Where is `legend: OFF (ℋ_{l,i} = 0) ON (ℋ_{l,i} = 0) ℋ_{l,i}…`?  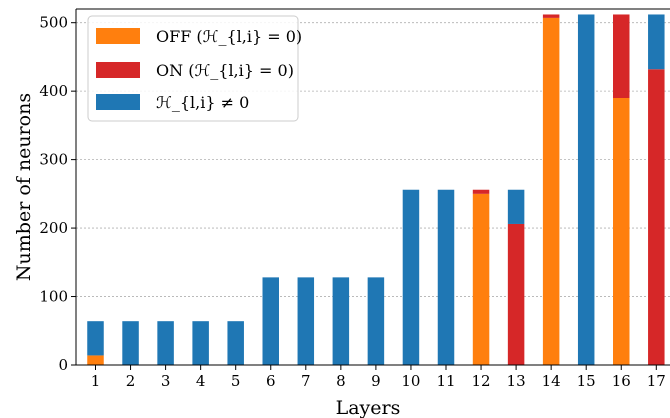 legend: OFF (ℋ_{l,i} = 0) ON (ℋ_{l,i} = 0) ℋ_{l,i}… is located at coordinates (194, 68).